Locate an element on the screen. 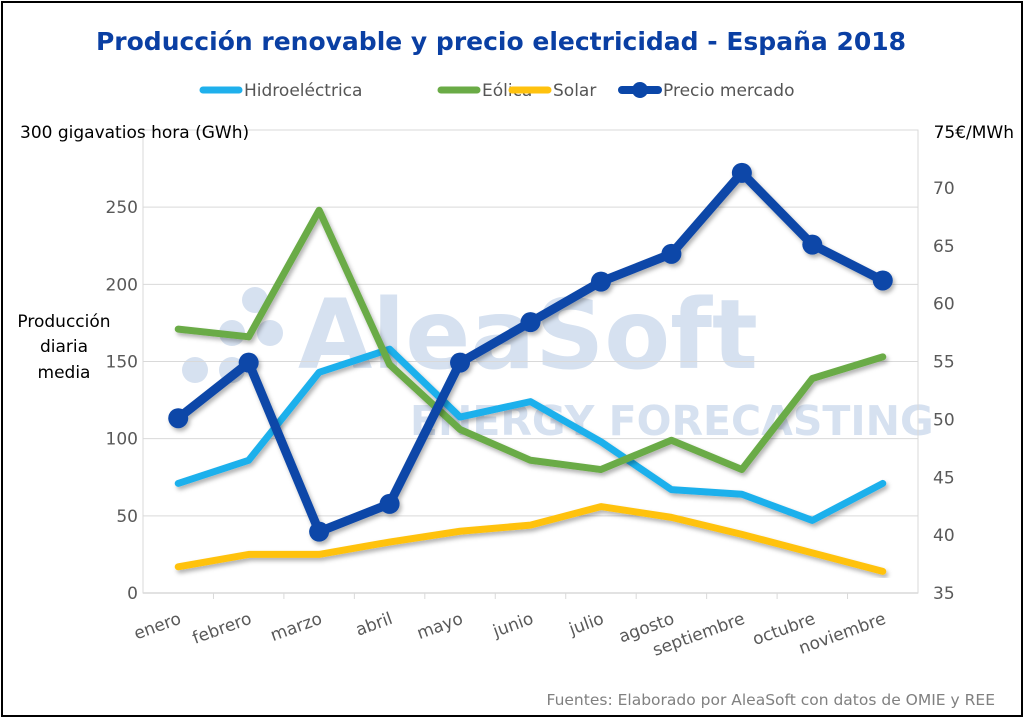  right-tick-label: 55 is located at coordinates (944, 363).